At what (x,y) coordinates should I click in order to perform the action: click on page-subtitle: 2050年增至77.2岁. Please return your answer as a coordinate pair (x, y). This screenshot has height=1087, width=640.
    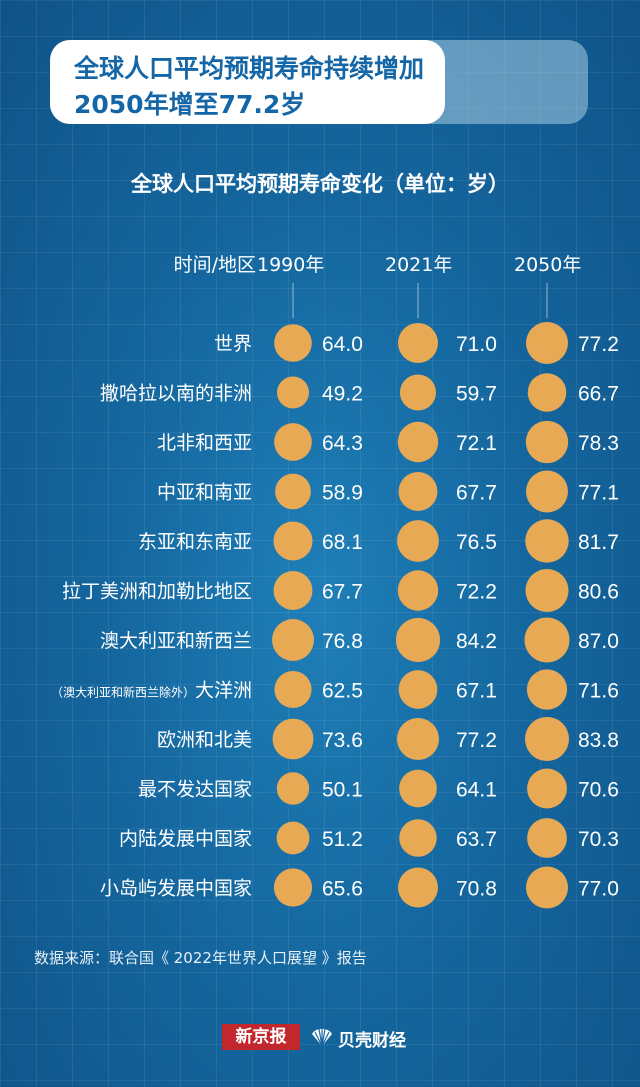
    Looking at the image, I should click on (190, 104).